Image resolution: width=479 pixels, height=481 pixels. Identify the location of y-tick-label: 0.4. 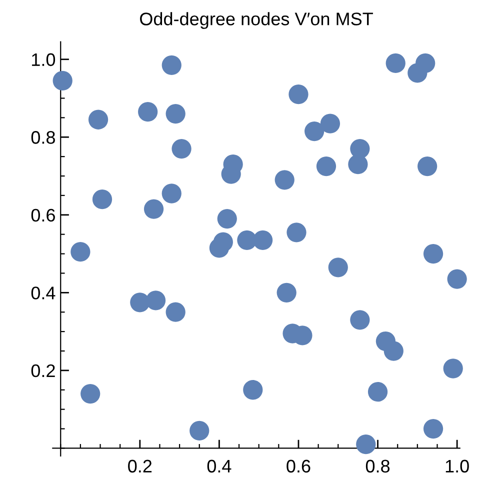
(43, 293).